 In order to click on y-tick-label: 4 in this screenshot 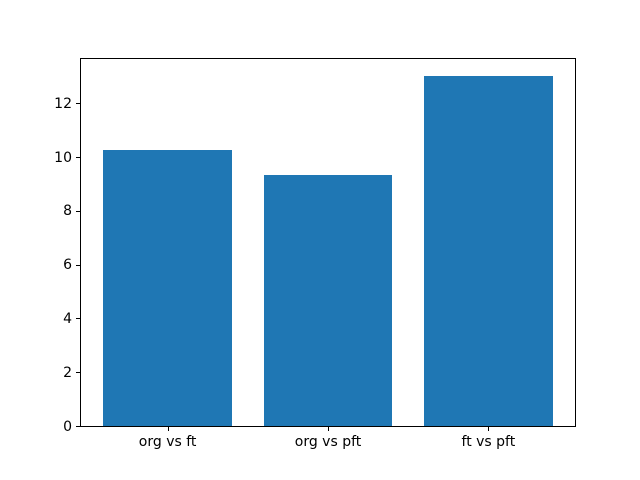, I will do `click(67, 318)`.